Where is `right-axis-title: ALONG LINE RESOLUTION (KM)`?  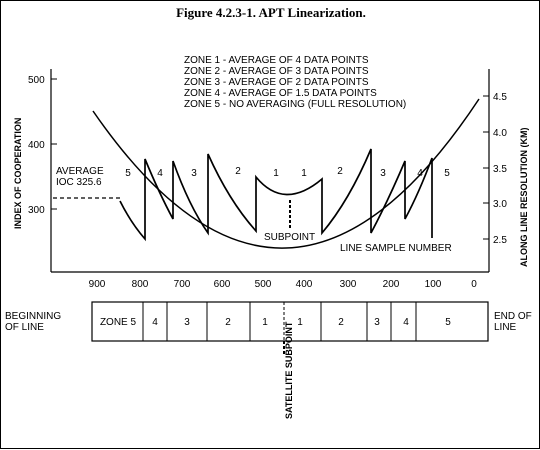
right-axis-title: ALONG LINE RESOLUTION (KM) is located at coordinates (524, 198).